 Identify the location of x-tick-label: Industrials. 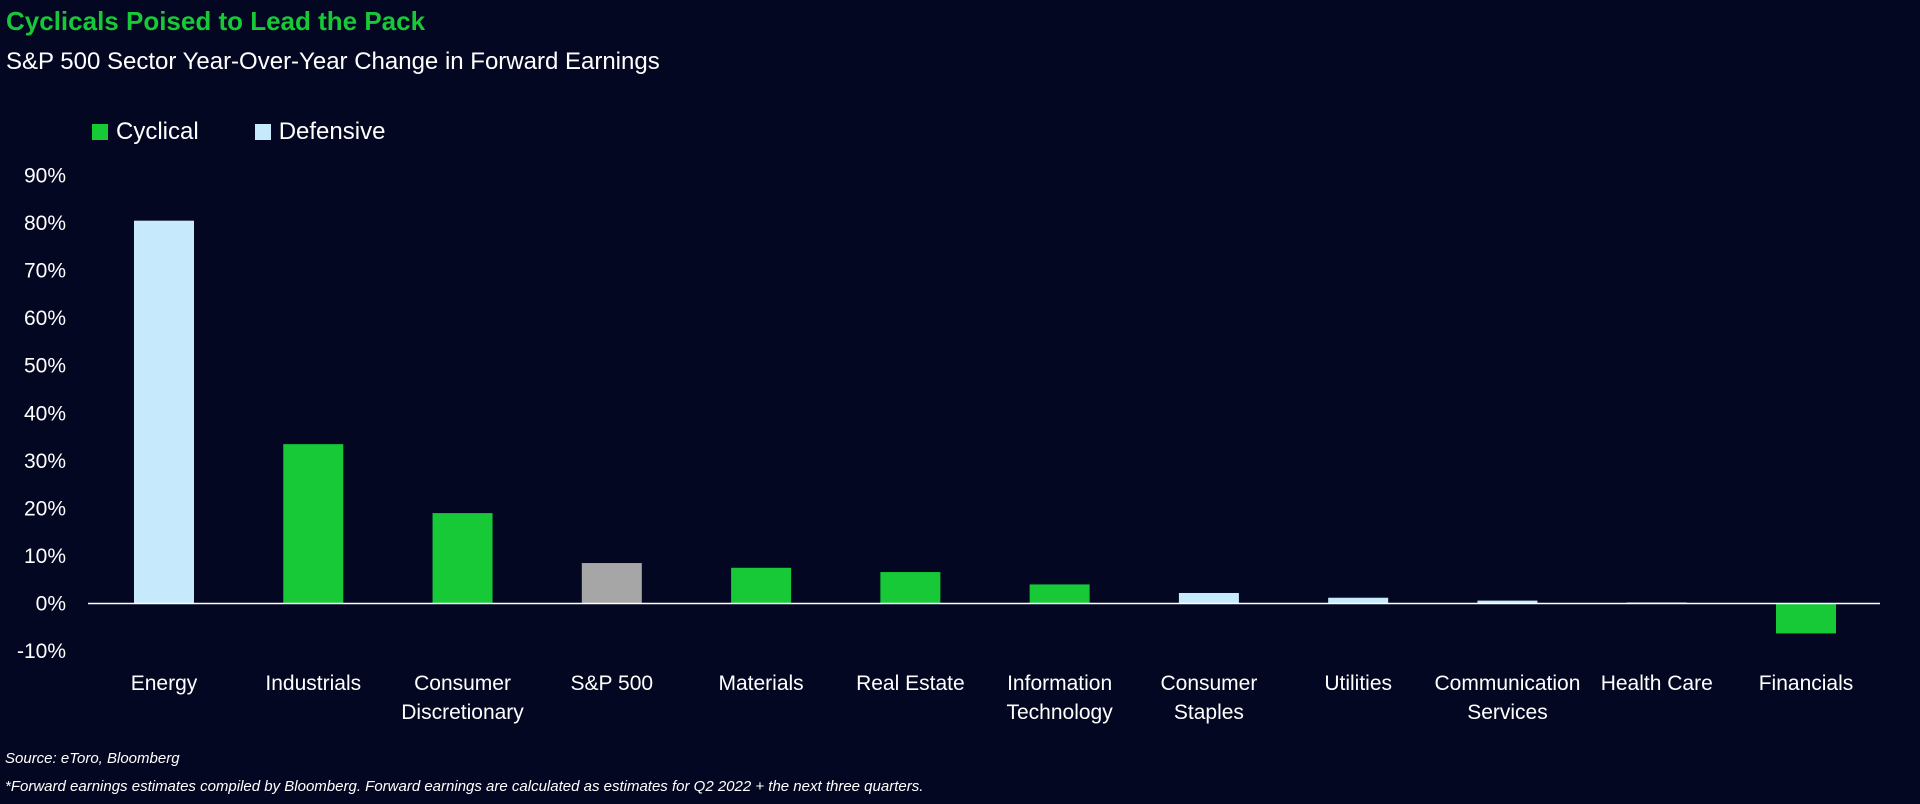
(313, 683).